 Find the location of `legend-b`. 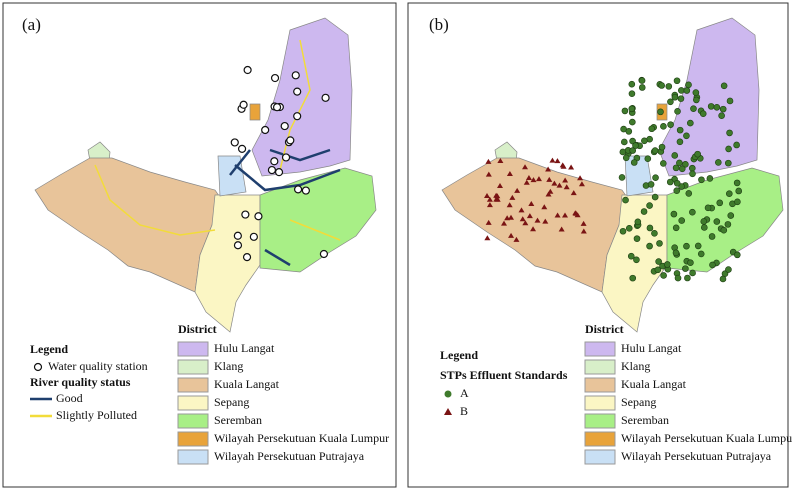

legend-b is located at coordinates (448, 411).